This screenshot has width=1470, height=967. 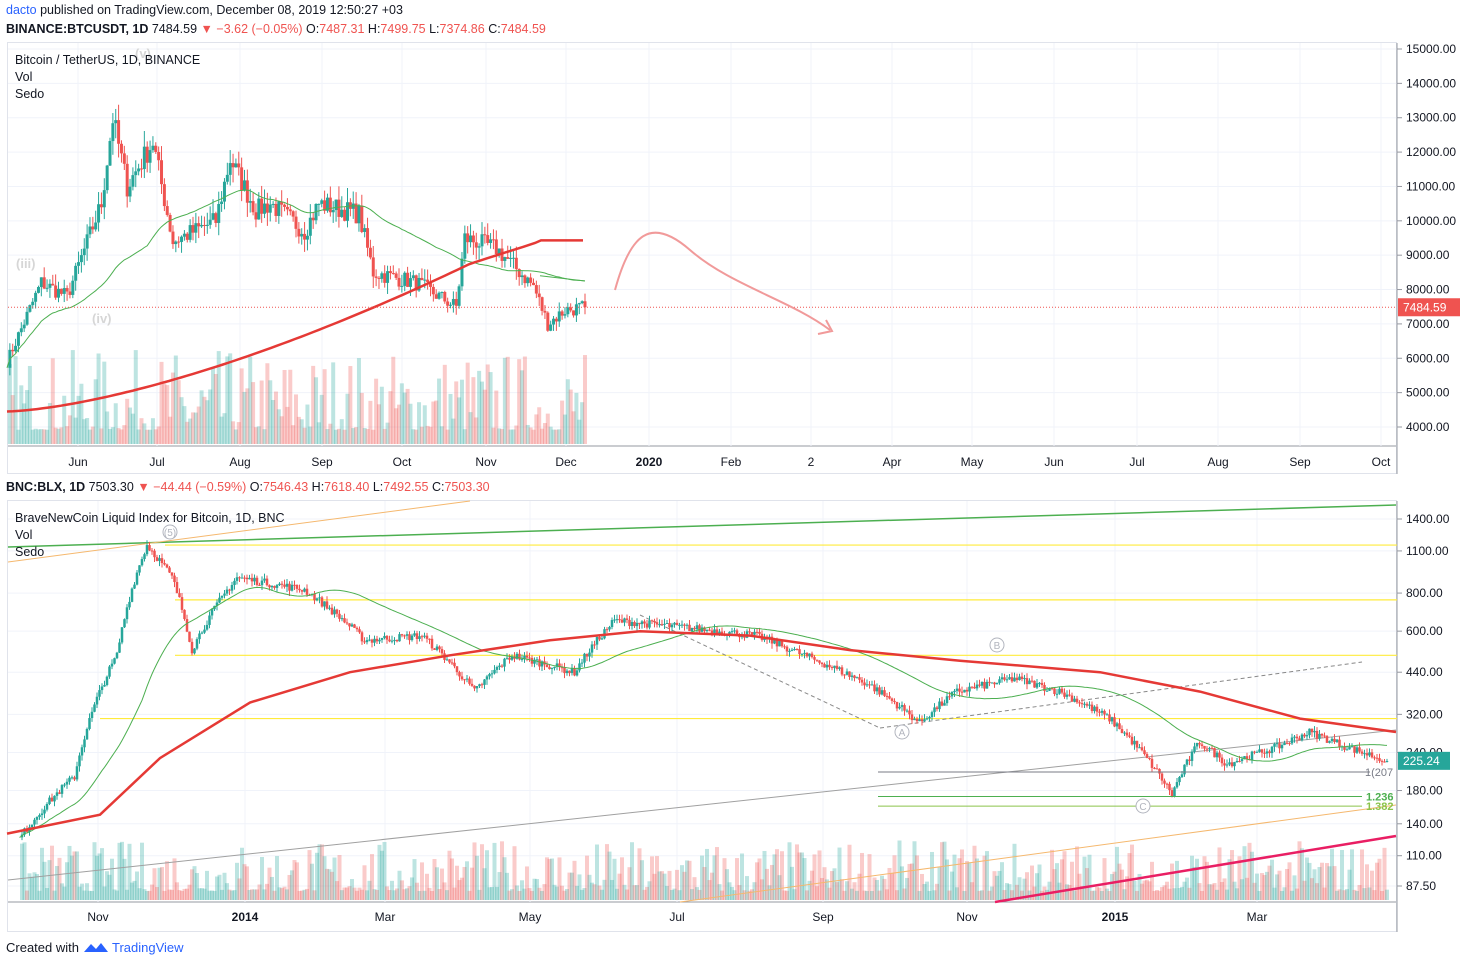 What do you see at coordinates (1424, 856) in the screenshot?
I see `bottom-y-tick-label: 110.00` at bounding box center [1424, 856].